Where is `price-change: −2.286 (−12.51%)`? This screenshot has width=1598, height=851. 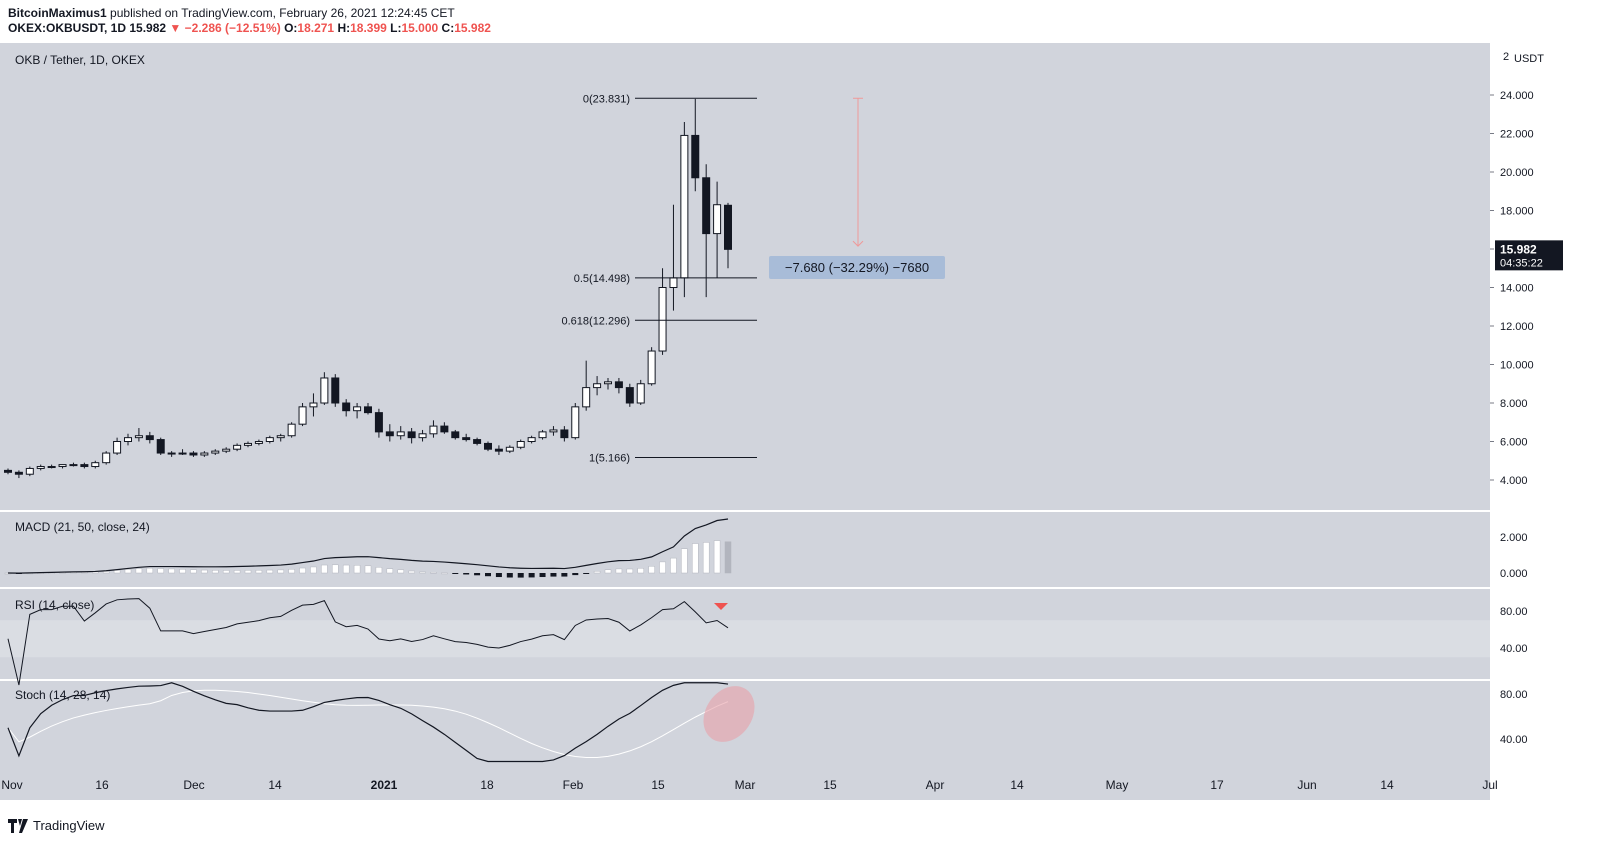
price-change: −2.286 (−12.51%) is located at coordinates (232, 28).